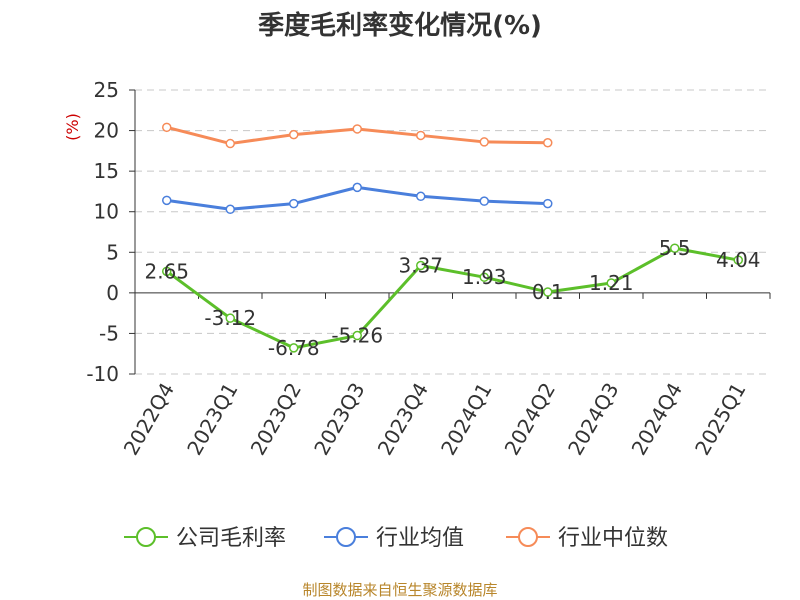  Describe the element at coordinates (657, 419) in the screenshot. I see `x-tick-label: 2024Q4` at that location.